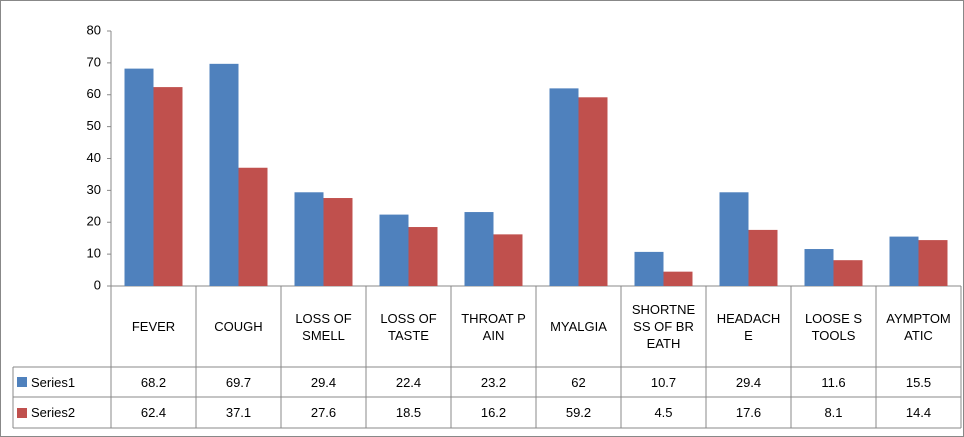 The width and height of the screenshot is (964, 437). What do you see at coordinates (578, 382) in the screenshot?
I see `table-value: 62` at bounding box center [578, 382].